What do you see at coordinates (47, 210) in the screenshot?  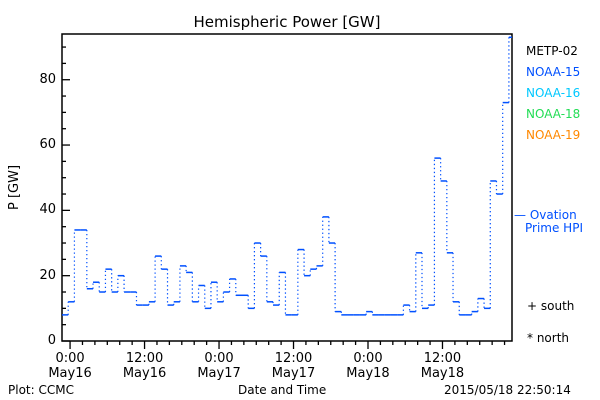 I see `y-tick-label: 40` at bounding box center [47, 210].